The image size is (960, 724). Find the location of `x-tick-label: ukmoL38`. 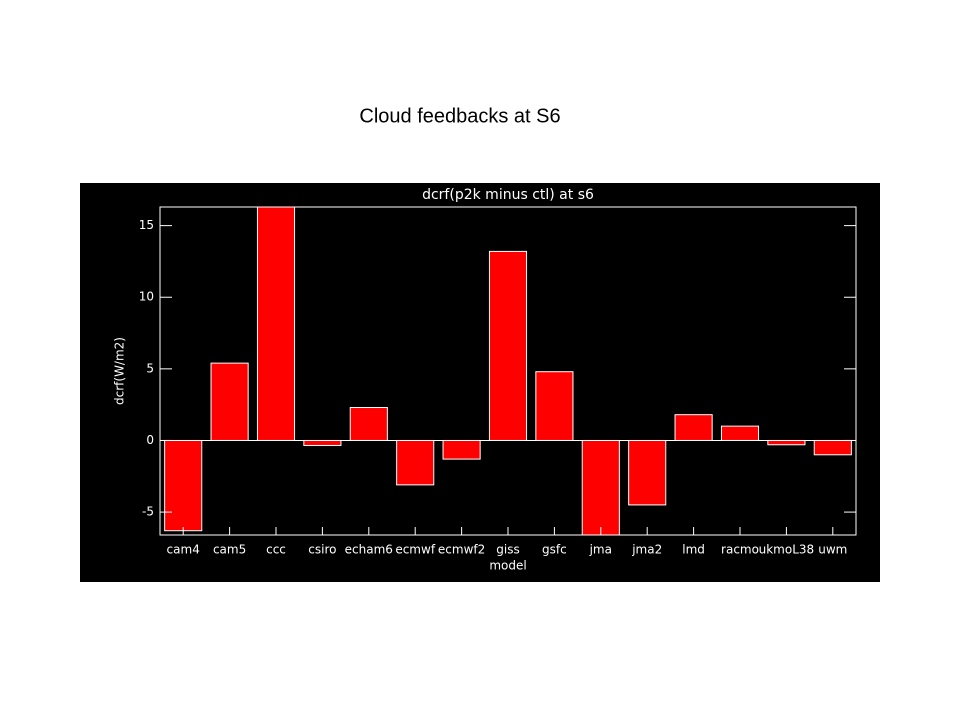

x-tick-label: ukmoL38 is located at coordinates (787, 550).